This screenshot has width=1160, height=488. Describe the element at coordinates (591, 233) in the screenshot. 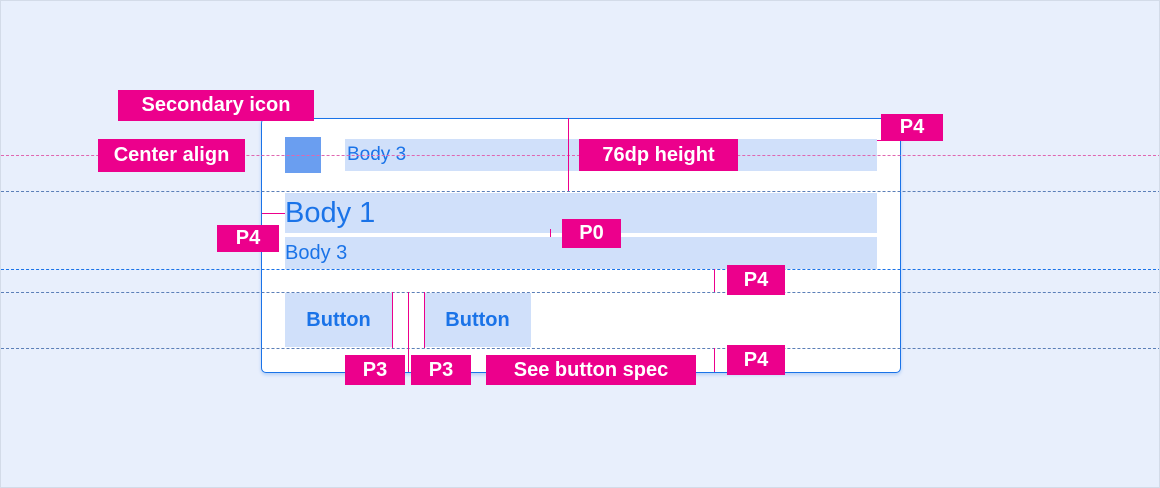

I see `p0-label: P0` at that location.